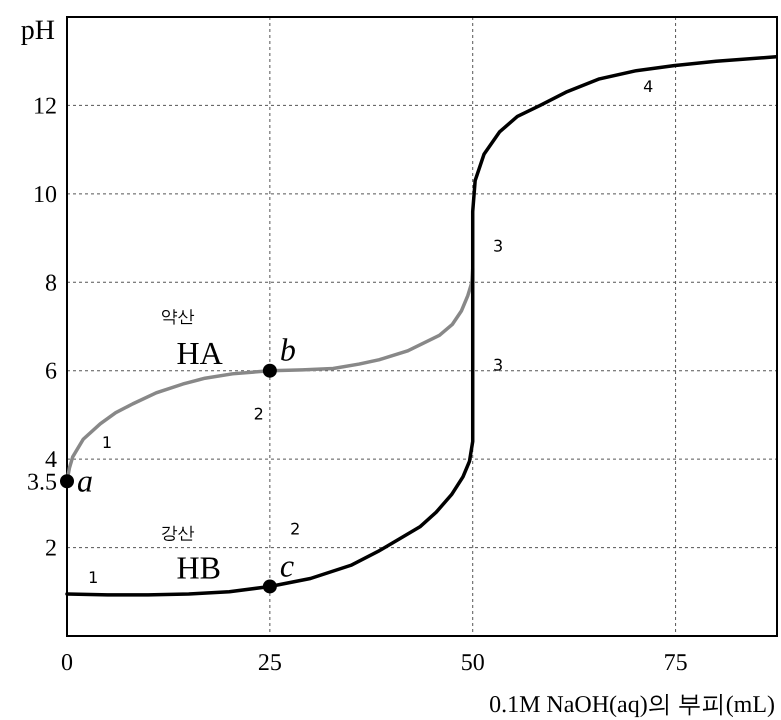  Describe the element at coordinates (177, 317) in the screenshot. I see `annotation: 약산` at that location.